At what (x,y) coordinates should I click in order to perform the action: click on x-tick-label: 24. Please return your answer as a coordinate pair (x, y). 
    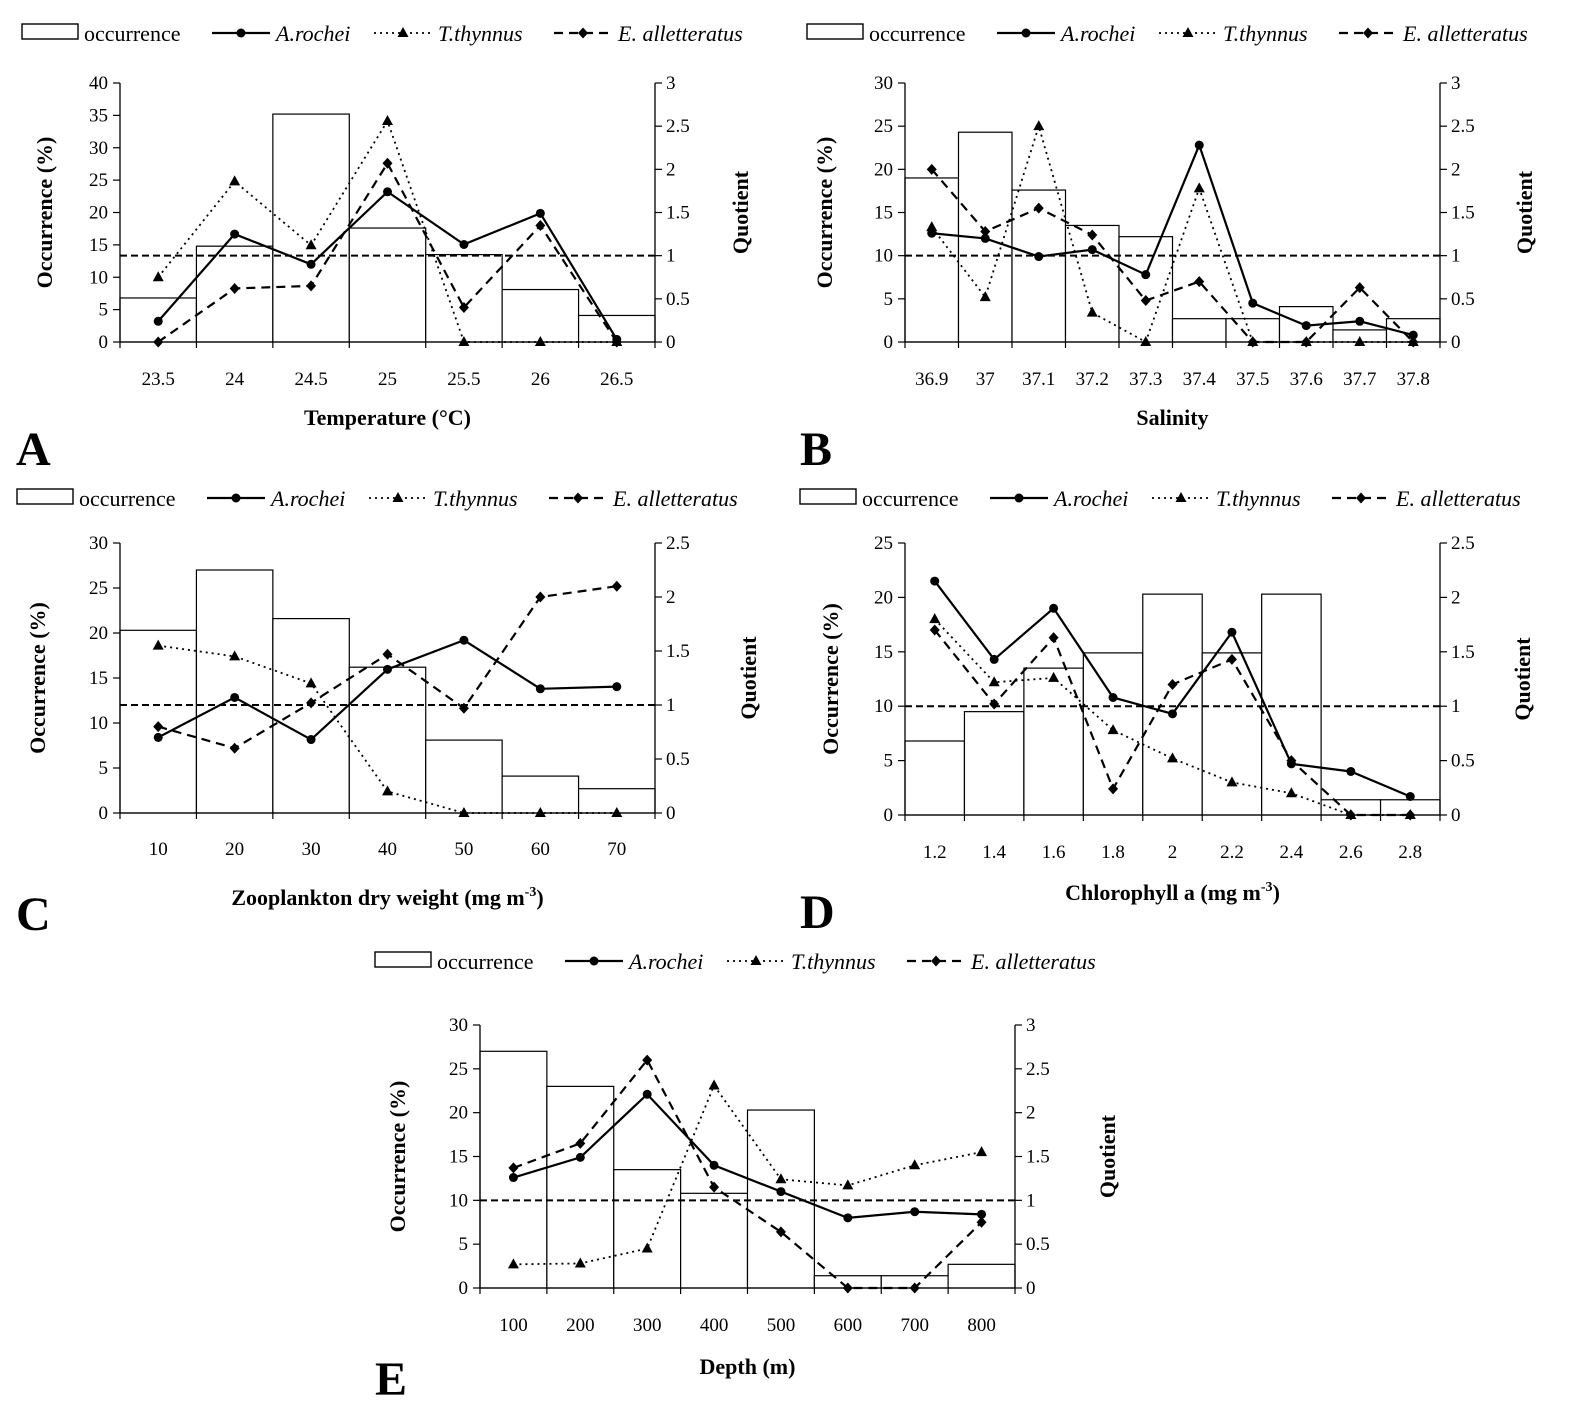
    Looking at the image, I should click on (235, 379).